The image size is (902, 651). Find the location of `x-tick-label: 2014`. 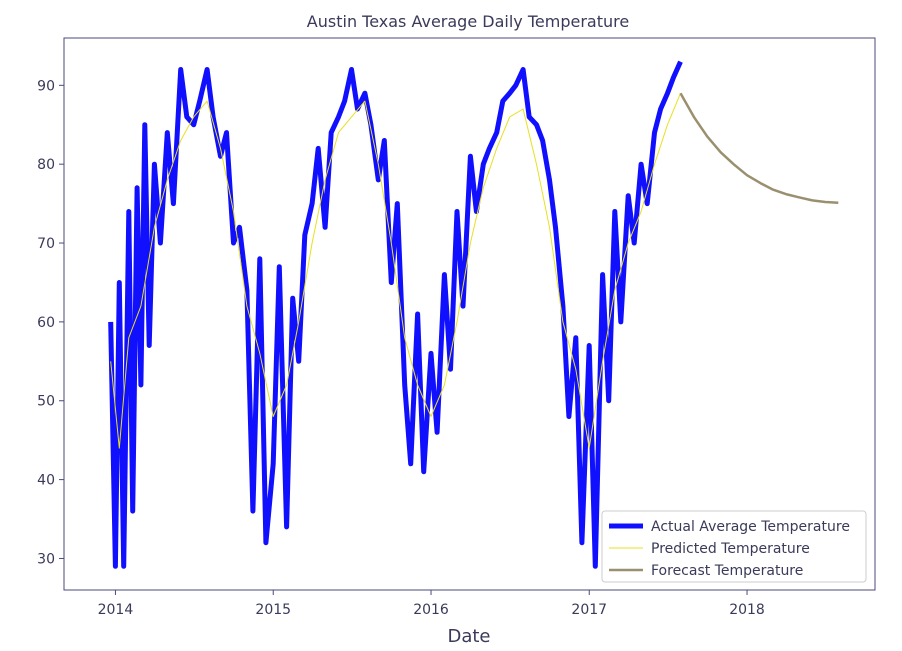

x-tick-label: 2014 is located at coordinates (116, 610).